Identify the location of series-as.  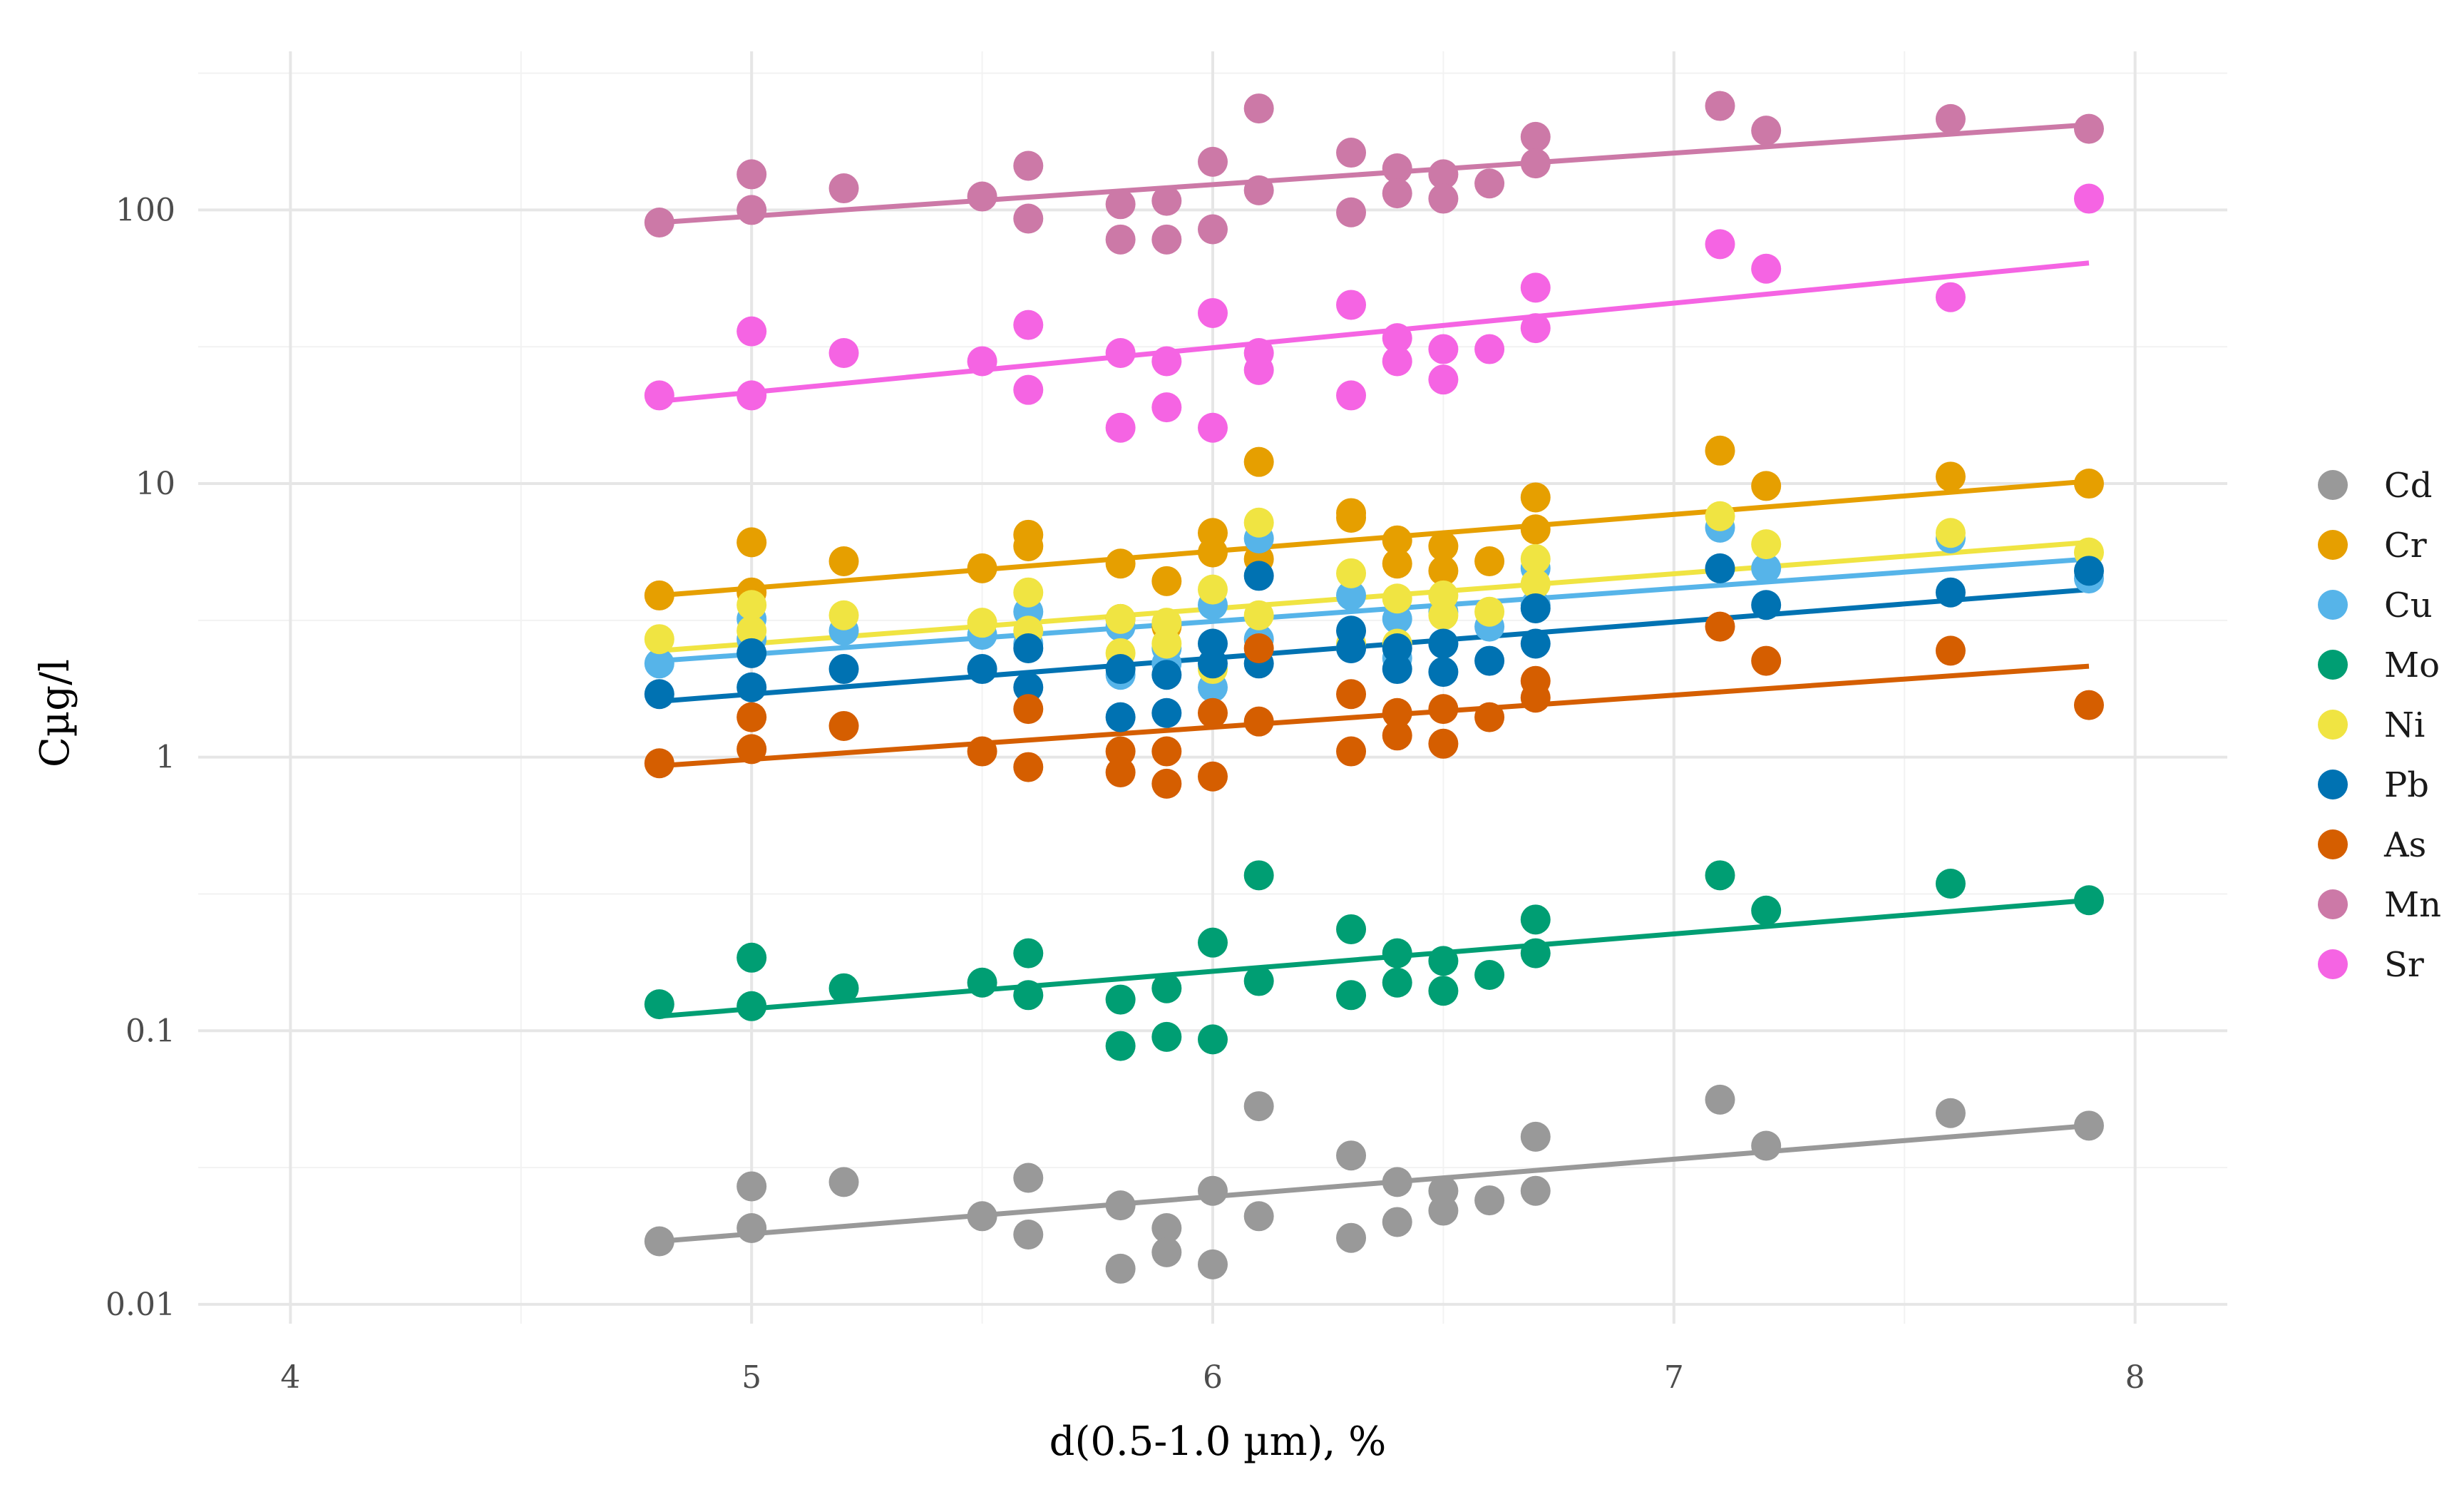
(1374, 705).